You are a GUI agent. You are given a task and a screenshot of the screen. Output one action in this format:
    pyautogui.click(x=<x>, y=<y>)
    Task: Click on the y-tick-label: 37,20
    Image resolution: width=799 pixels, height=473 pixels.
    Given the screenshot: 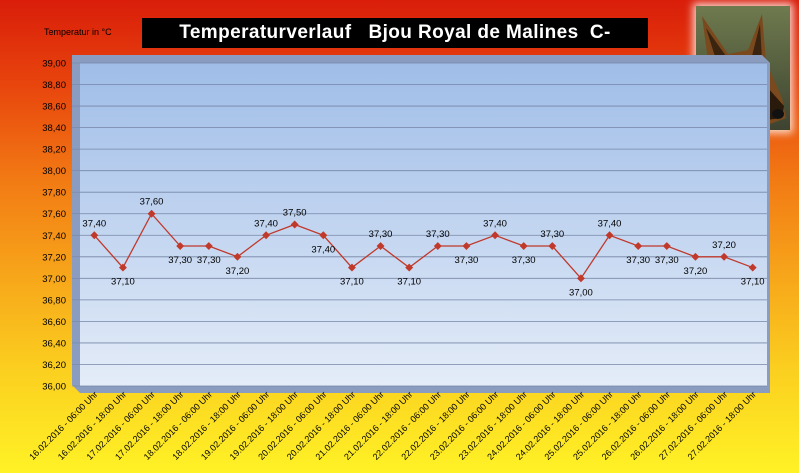 What is the action you would take?
    pyautogui.click(x=54, y=257)
    